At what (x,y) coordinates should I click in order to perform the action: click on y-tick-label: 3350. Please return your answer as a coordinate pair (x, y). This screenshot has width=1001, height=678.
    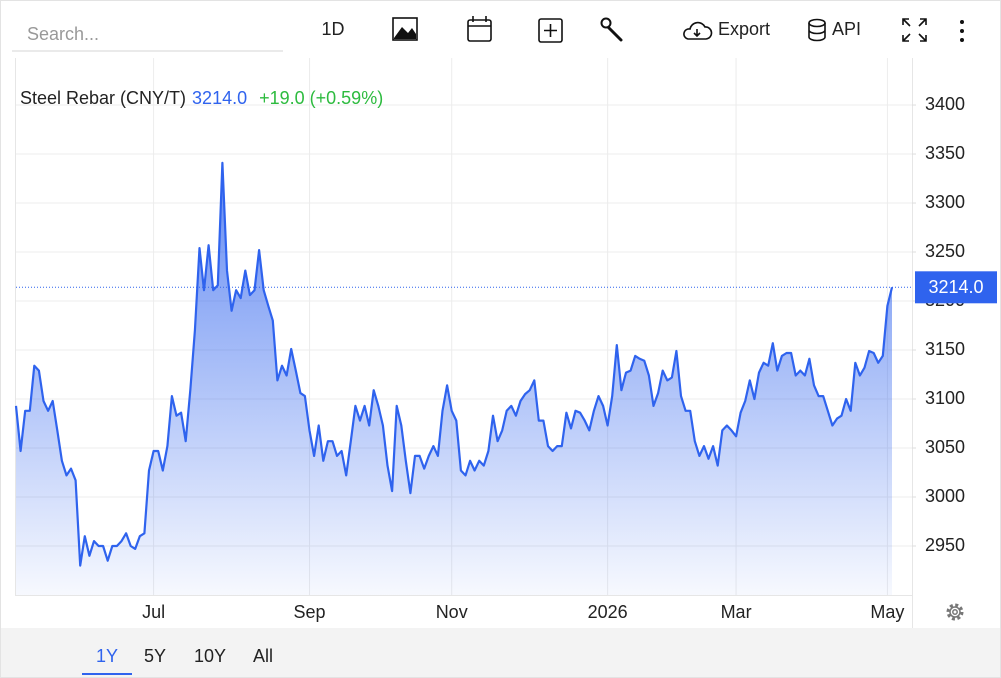
    Looking at the image, I should click on (945, 153).